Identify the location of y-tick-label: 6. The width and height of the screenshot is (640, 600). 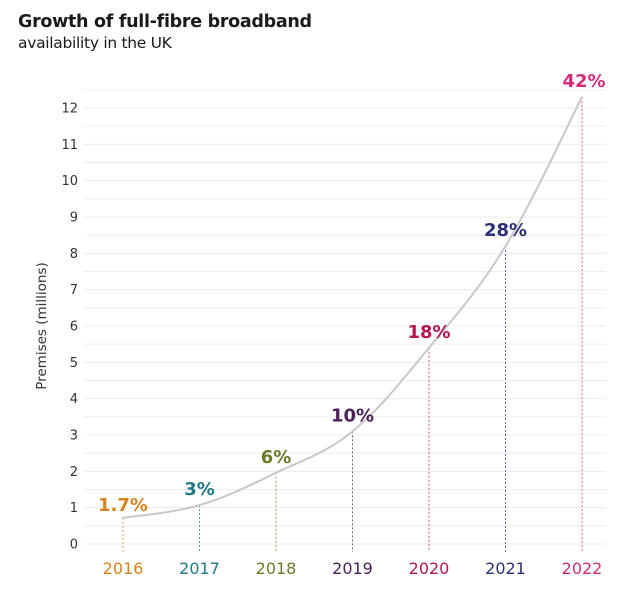
(74, 327).